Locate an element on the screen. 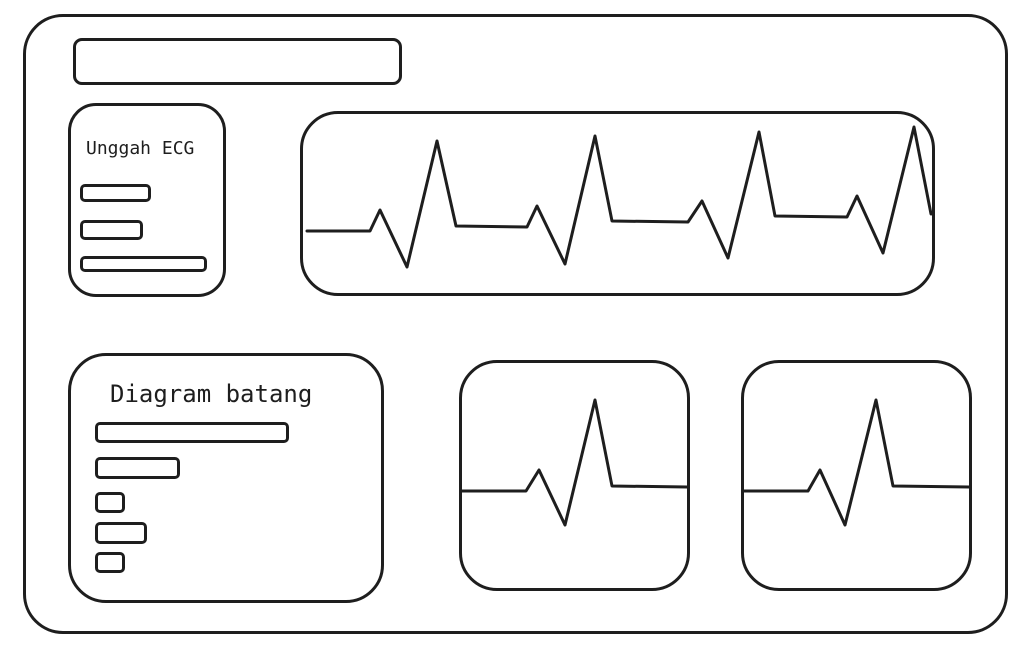 The height and width of the screenshot is (648, 1028). ecg-waveform-graphic is located at coordinates (618, 197).